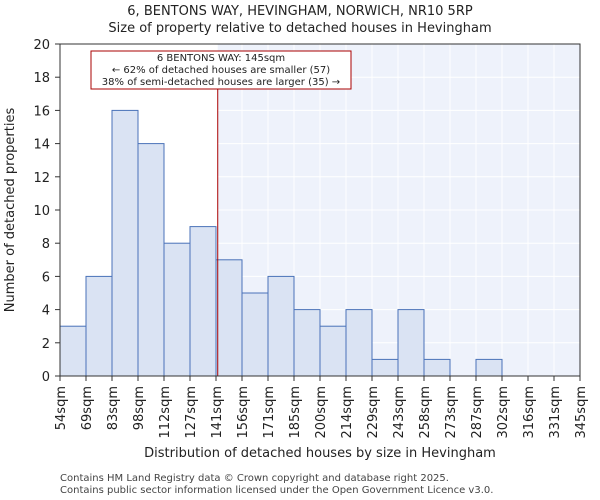 This screenshot has width=600, height=500. I want to click on y-tick-label: 16, so click(41, 111).